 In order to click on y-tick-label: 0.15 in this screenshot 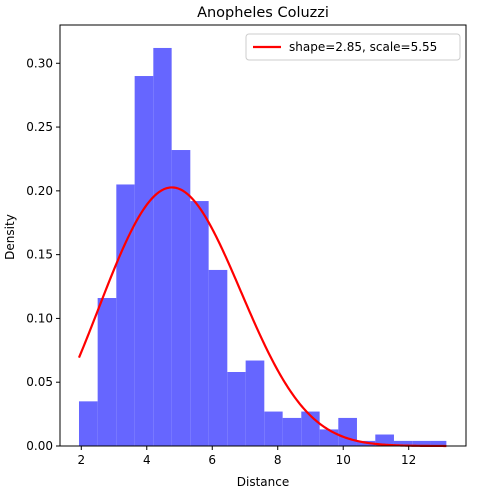, I will do `click(39, 255)`.